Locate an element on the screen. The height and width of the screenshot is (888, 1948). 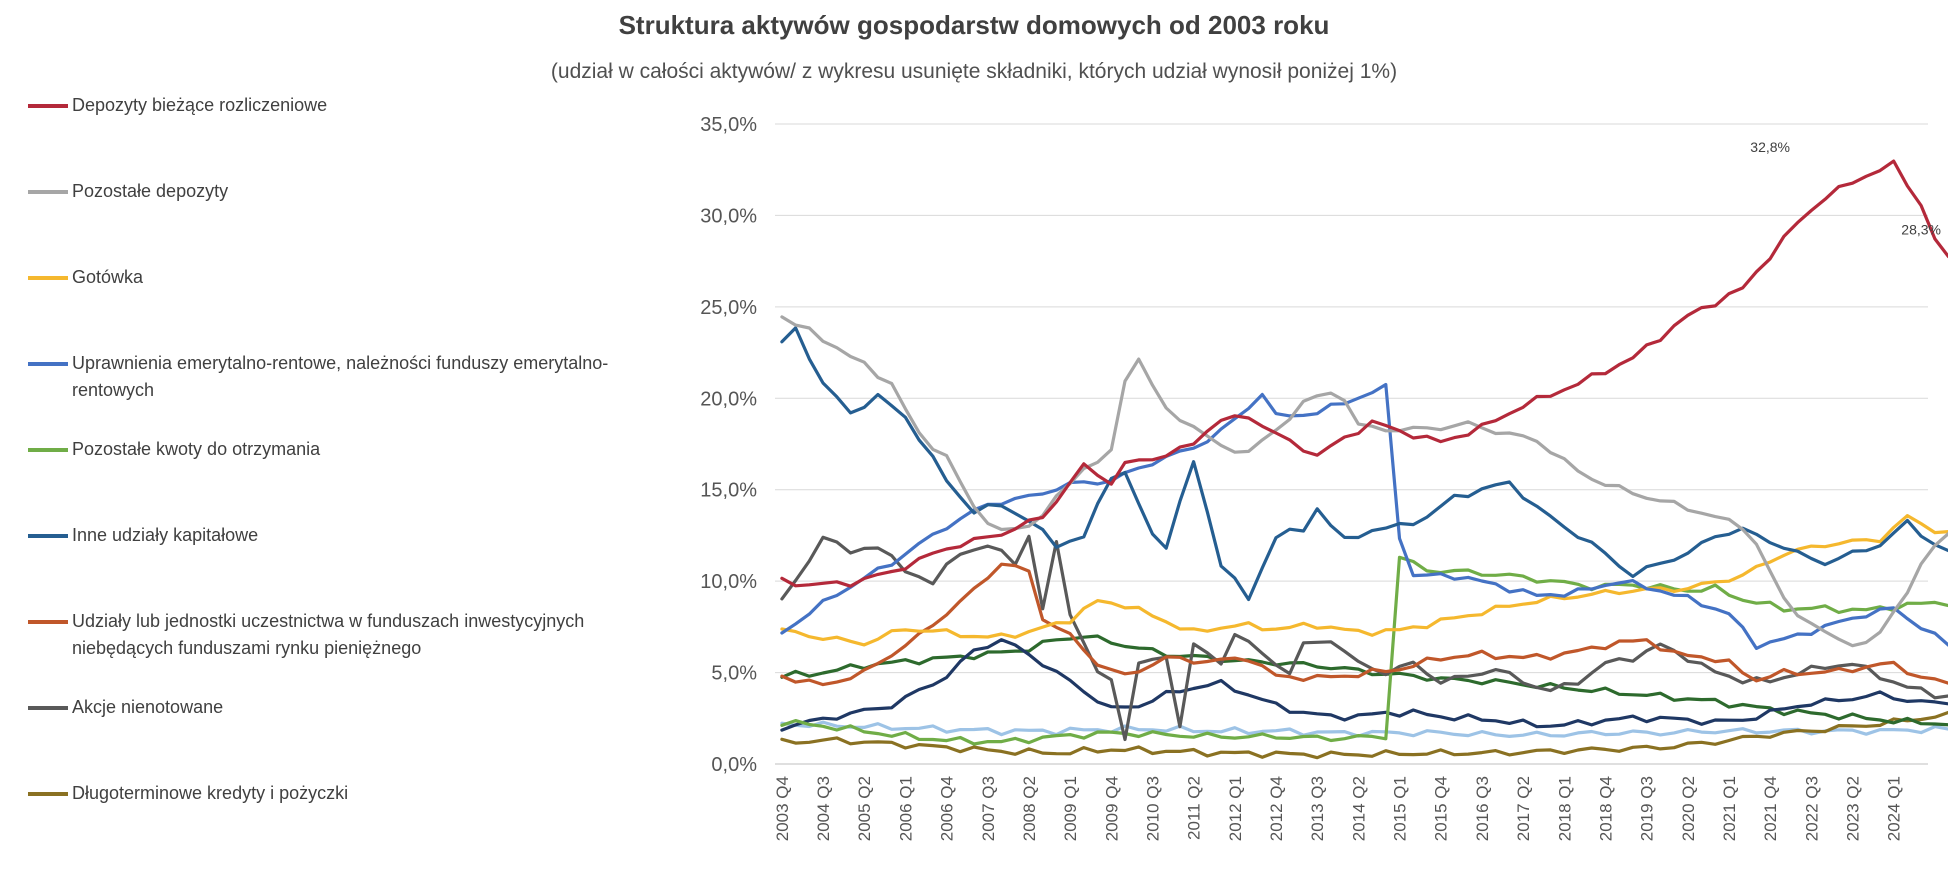
x-tick-label: 2023 Q2 is located at coordinates (1853, 808).